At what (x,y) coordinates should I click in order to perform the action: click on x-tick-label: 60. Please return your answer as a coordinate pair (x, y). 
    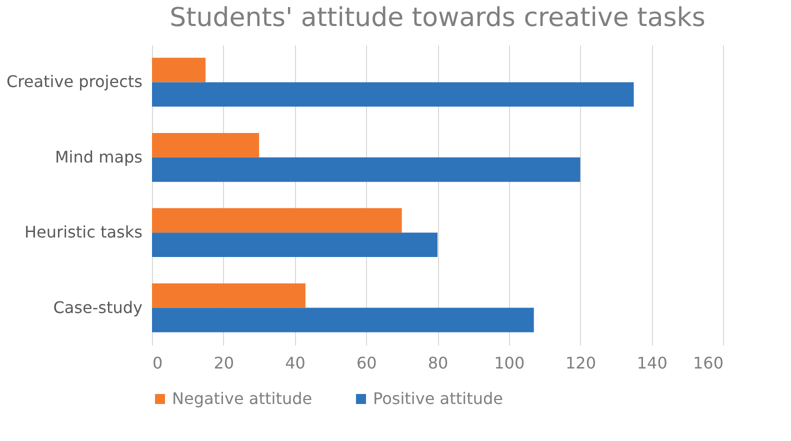
    Looking at the image, I should click on (366, 363).